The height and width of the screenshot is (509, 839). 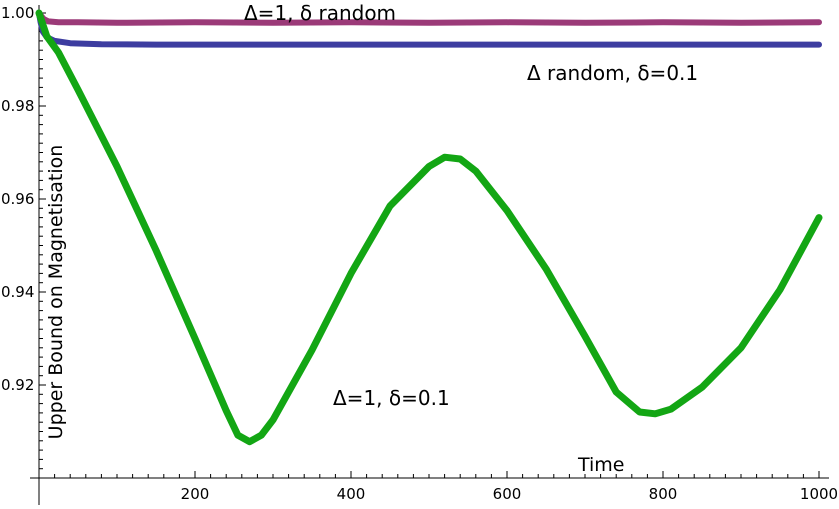 I want to click on y-ticks: 0.92 0.94 0.96 0.98 1.00, so click(x=23, y=241).